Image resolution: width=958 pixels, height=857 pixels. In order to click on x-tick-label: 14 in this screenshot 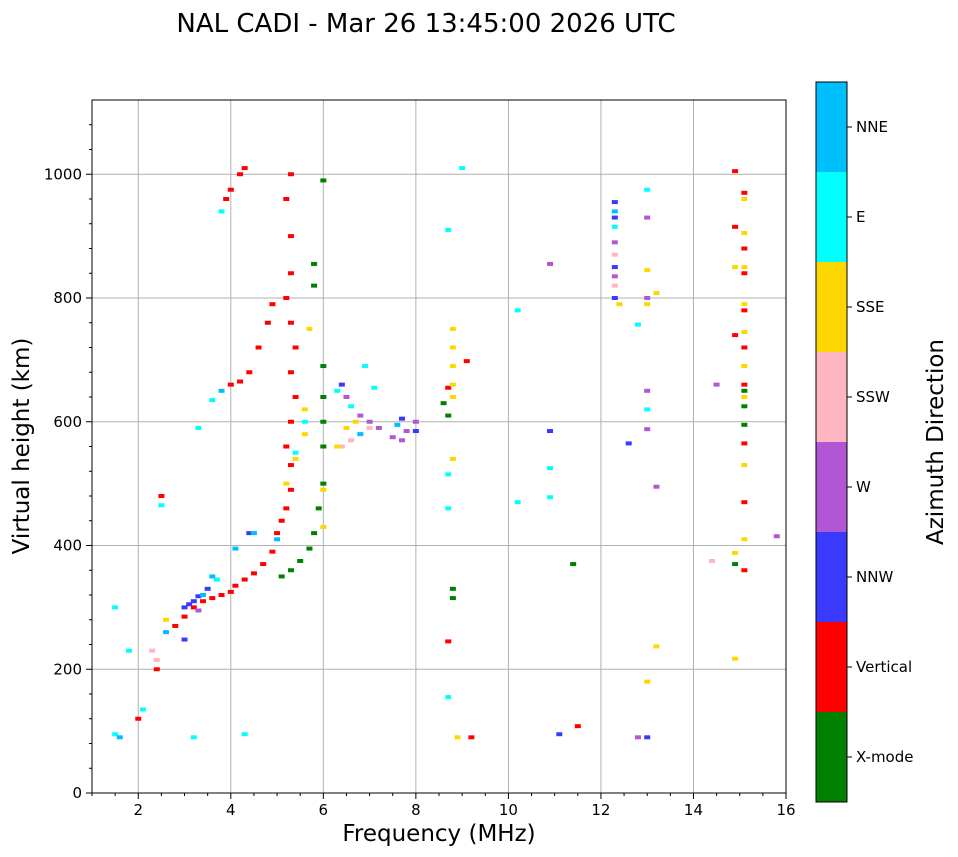, I will do `click(693, 810)`.